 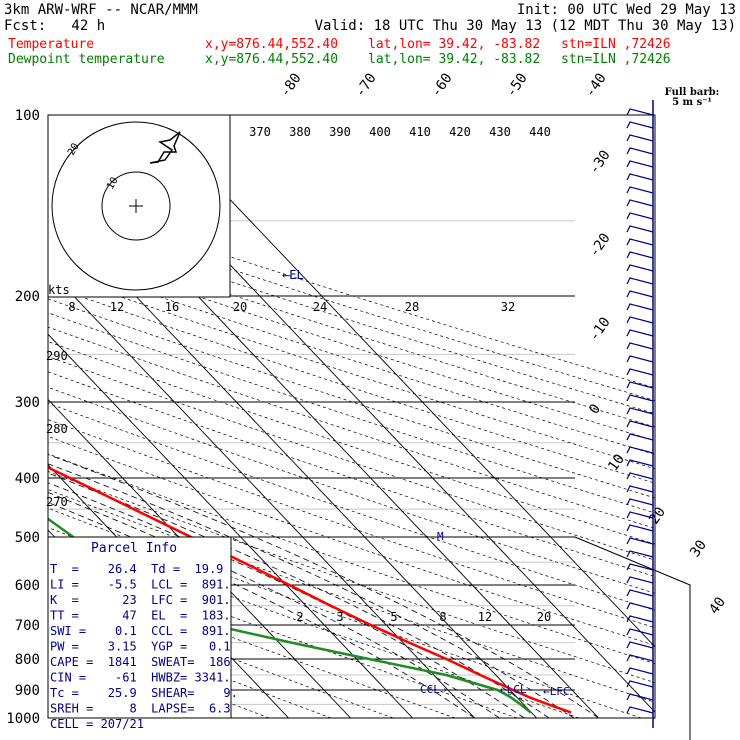 What do you see at coordinates (412, 307) in the screenshot?
I see `hodo-speed-label-28: 28` at bounding box center [412, 307].